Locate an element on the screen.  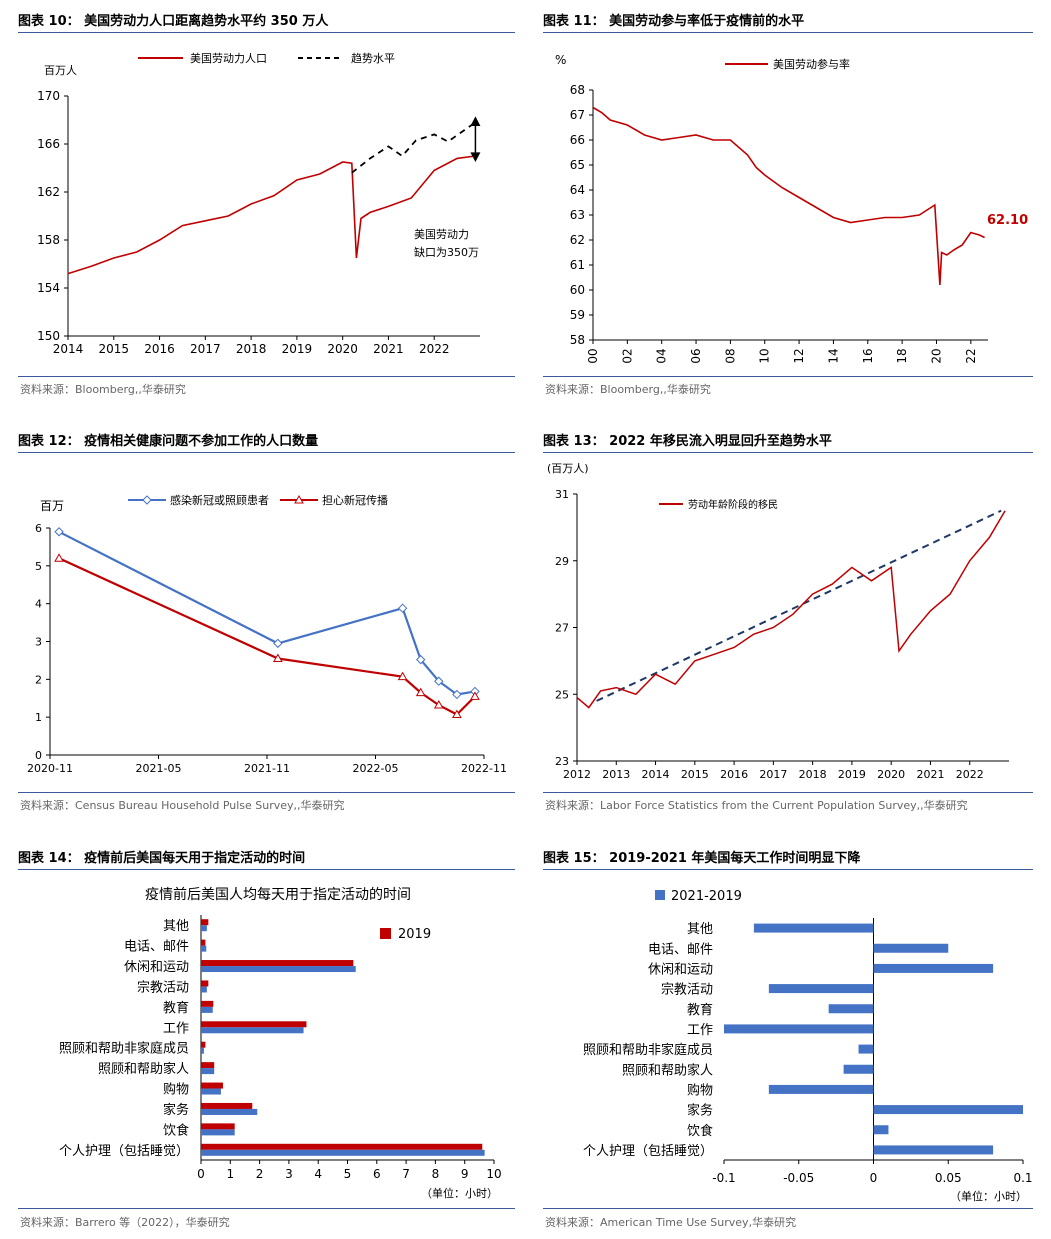
legend-marker is located at coordinates (299, 499).